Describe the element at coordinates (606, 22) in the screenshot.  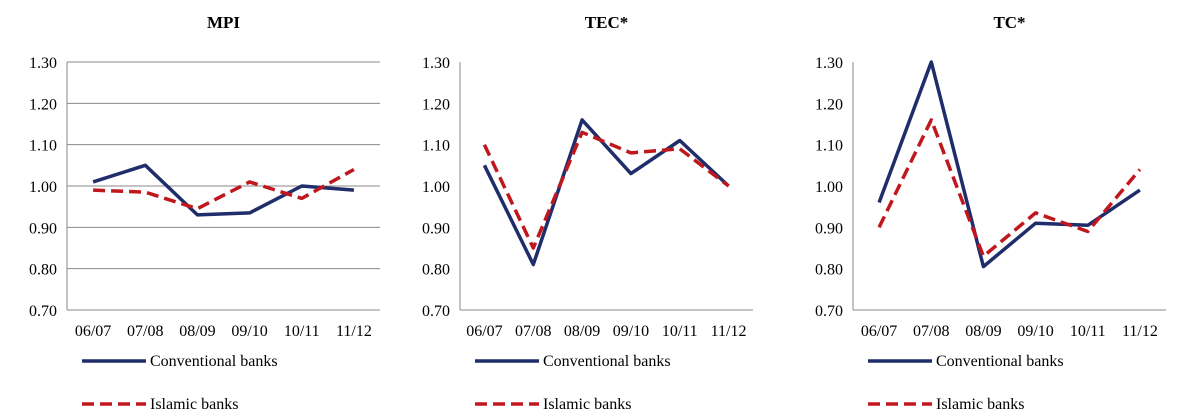
I see `chart-title-tec: TEC*` at that location.